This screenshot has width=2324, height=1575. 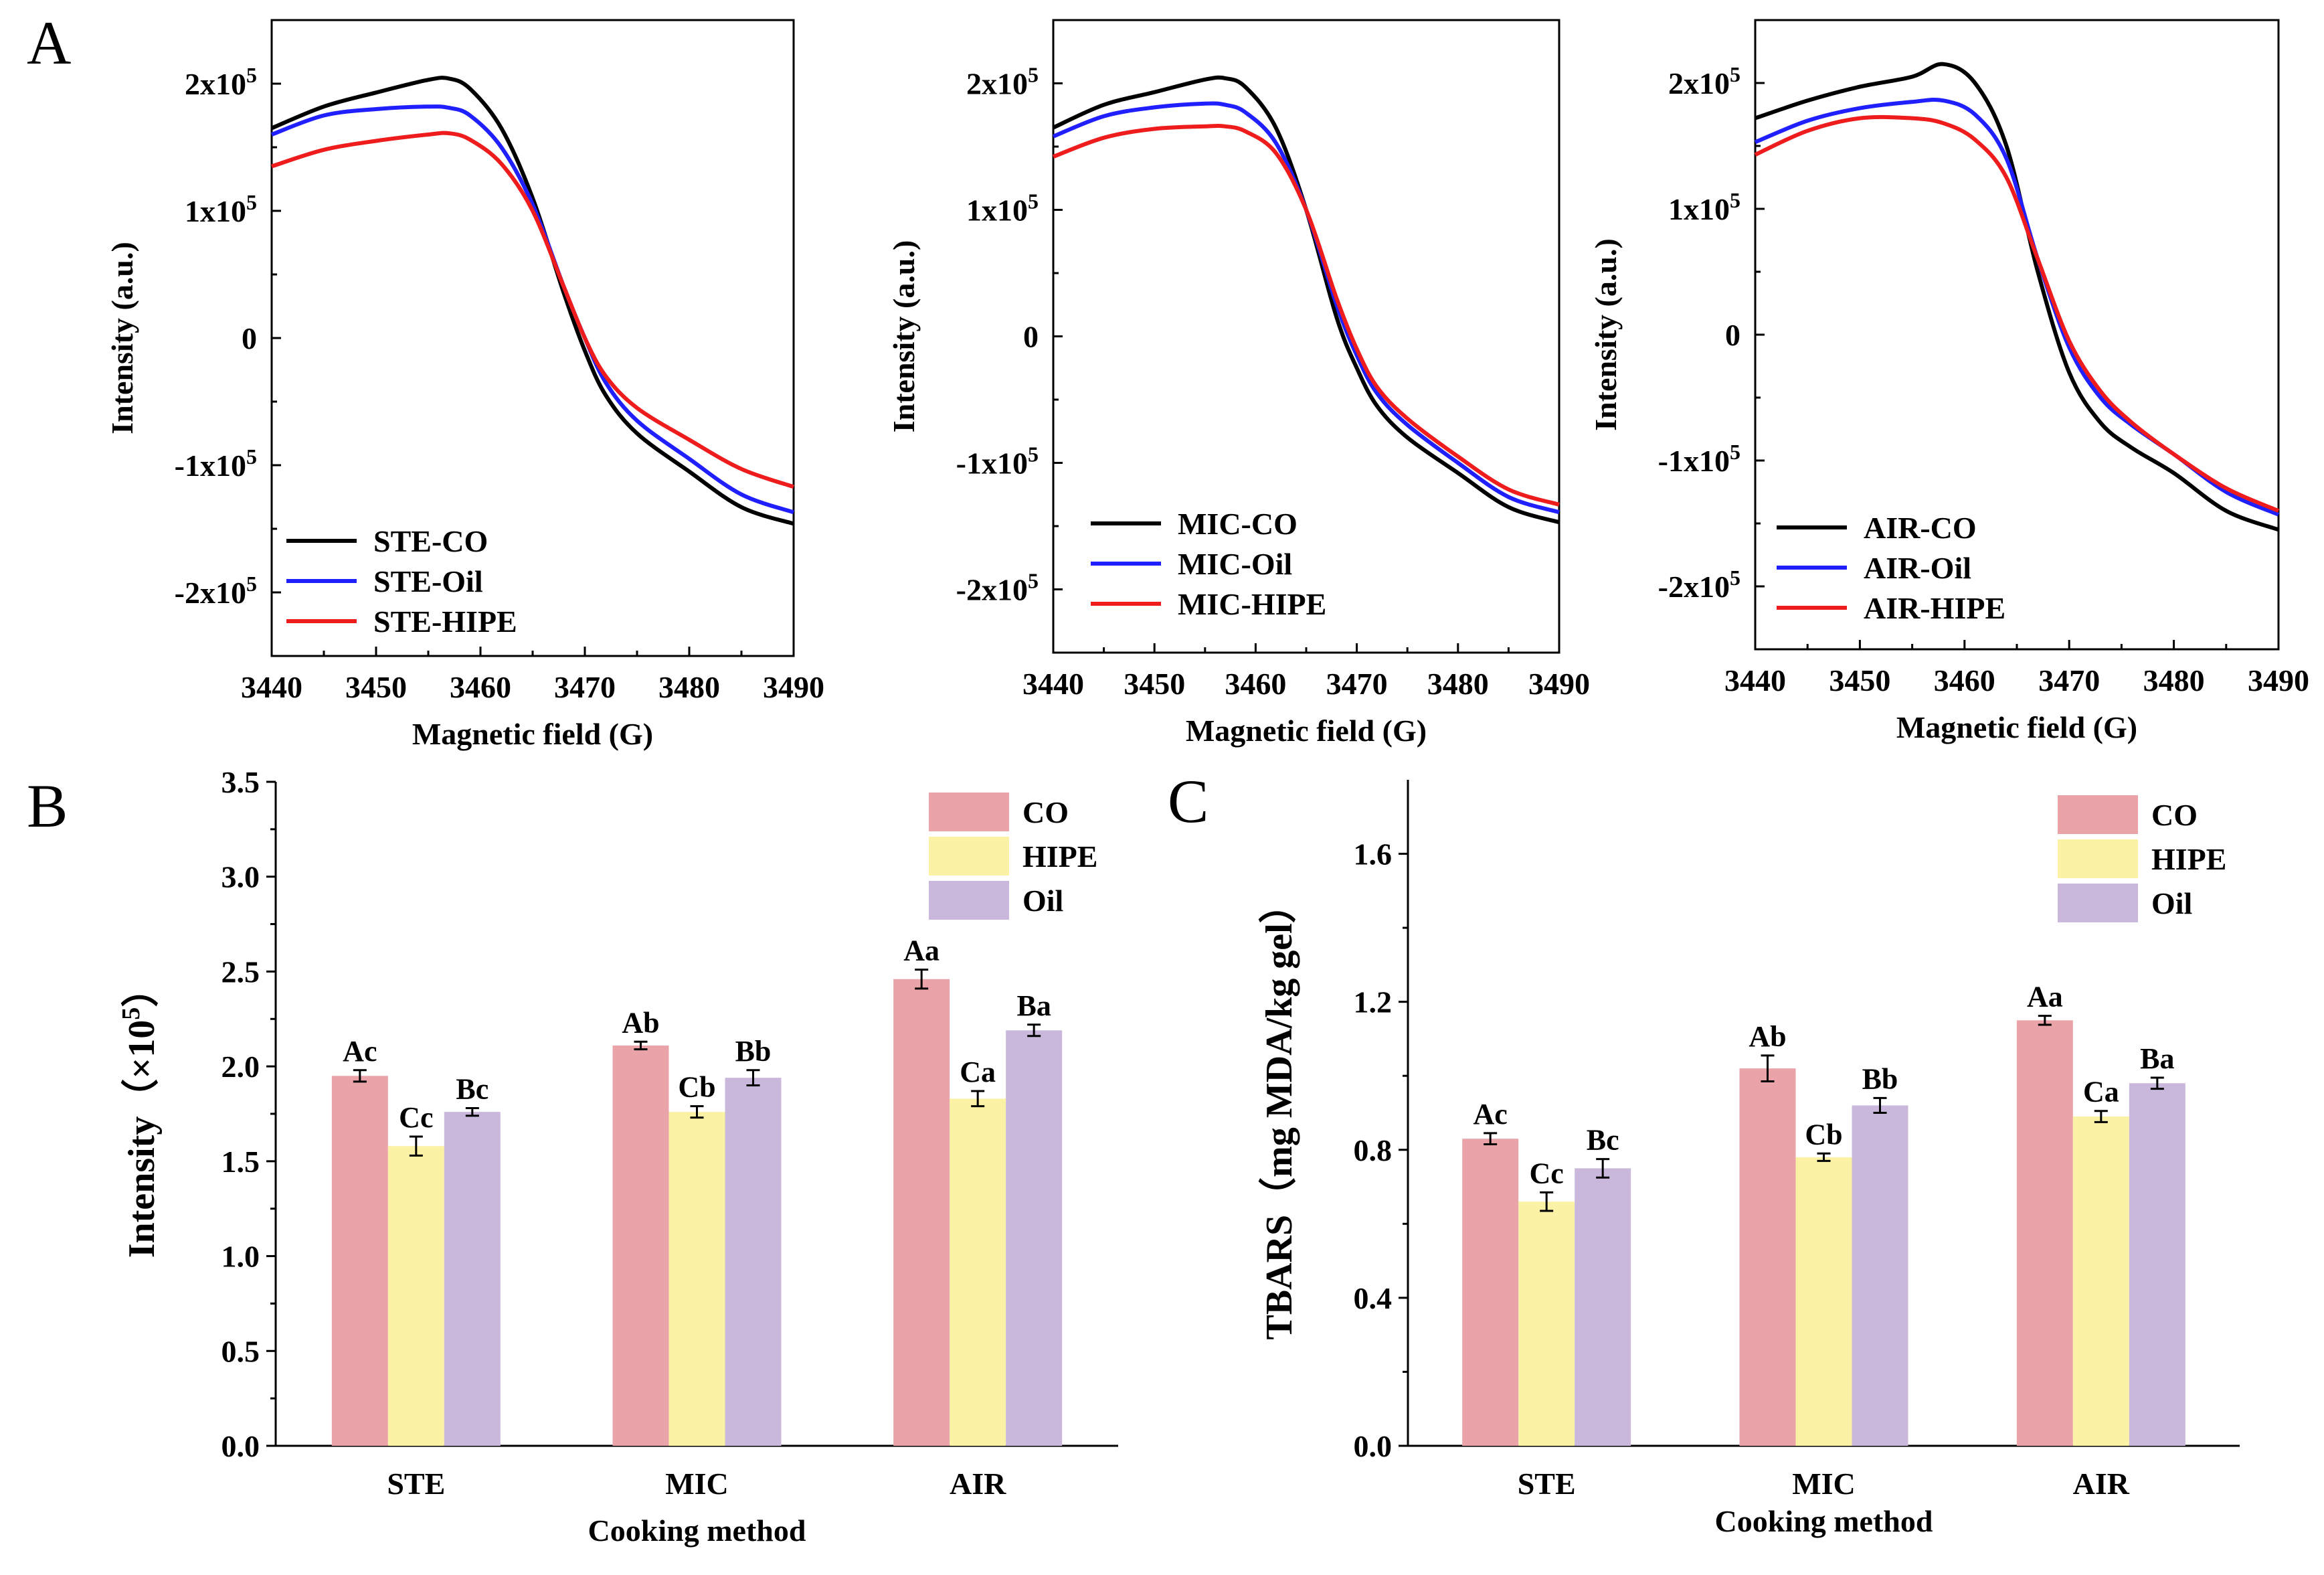 I want to click on y-axis-title-exponent: 5, so click(x=131, y=1013).